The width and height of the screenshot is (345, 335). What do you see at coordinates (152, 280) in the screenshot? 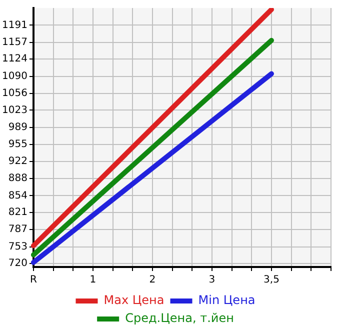
I see `x-tick-label: 2` at bounding box center [152, 280].